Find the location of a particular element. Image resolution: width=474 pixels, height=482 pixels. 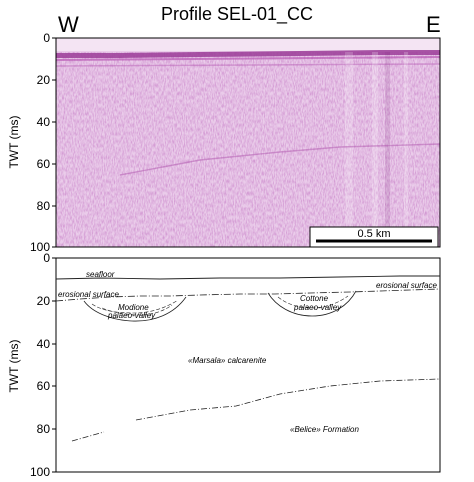

erosional-surface-left-label: erosional surface is located at coordinates (88, 294).